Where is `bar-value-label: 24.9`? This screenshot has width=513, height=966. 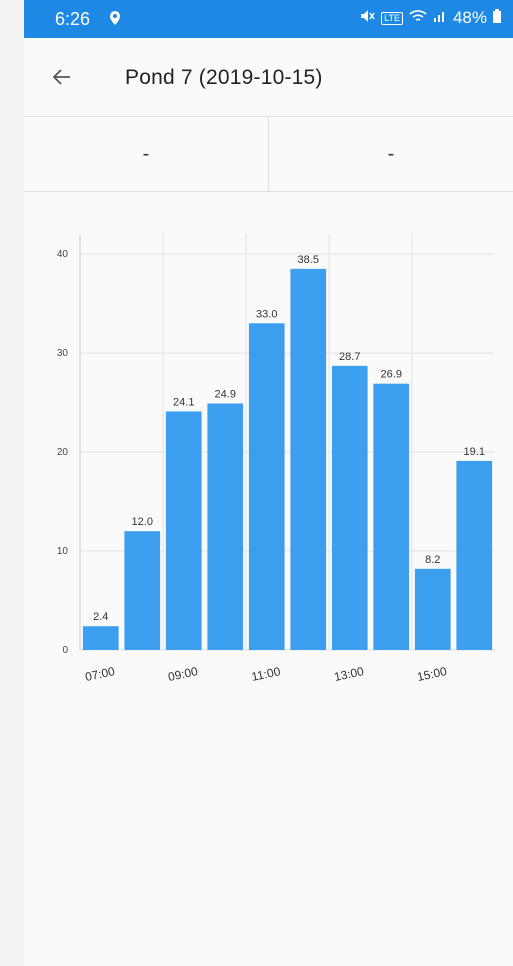 bar-value-label: 24.9 is located at coordinates (225, 394).